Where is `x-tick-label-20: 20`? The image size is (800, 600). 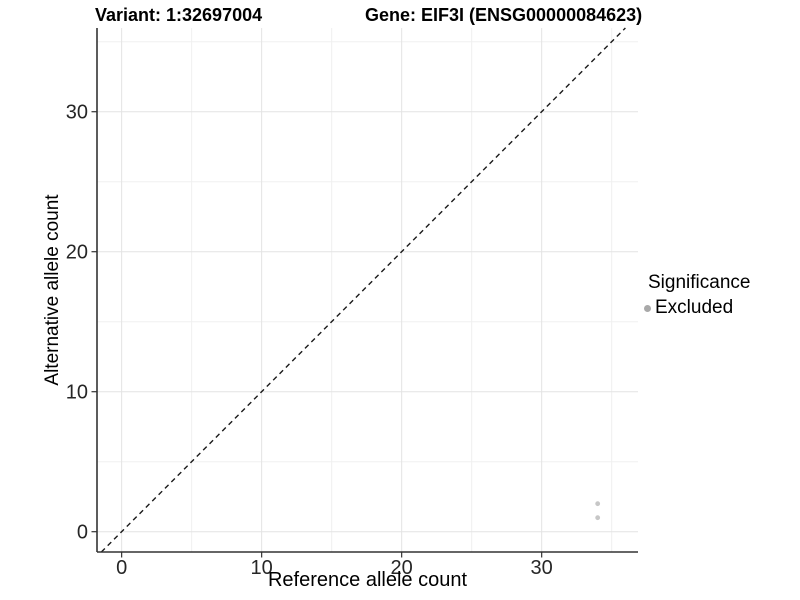 x-tick-label-20: 20 is located at coordinates (402, 568).